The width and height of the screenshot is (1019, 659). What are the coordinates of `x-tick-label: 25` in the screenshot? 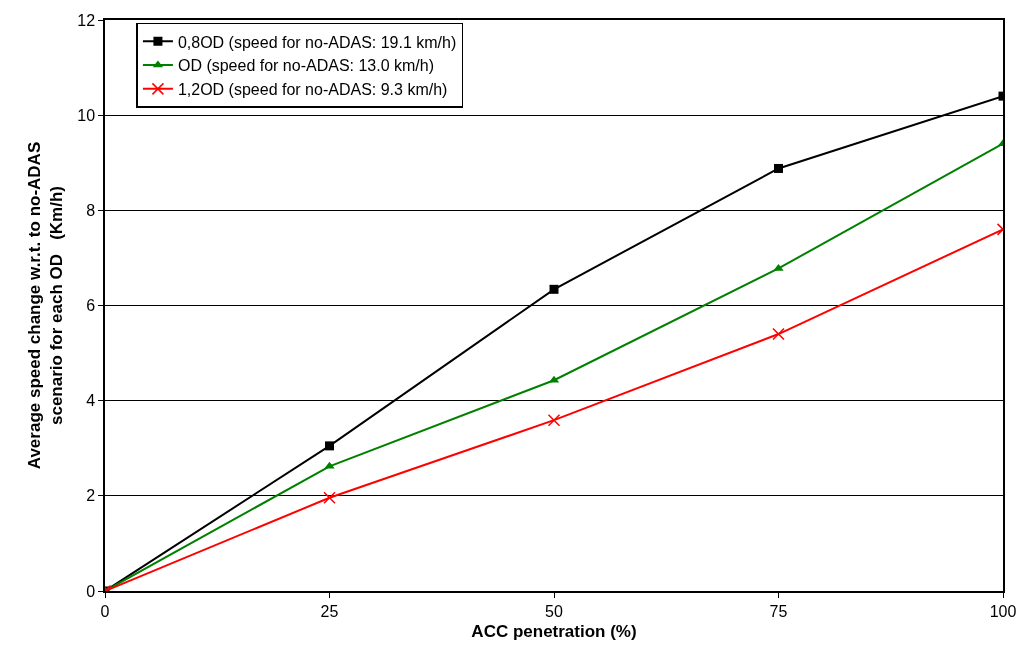 It's located at (329, 611).